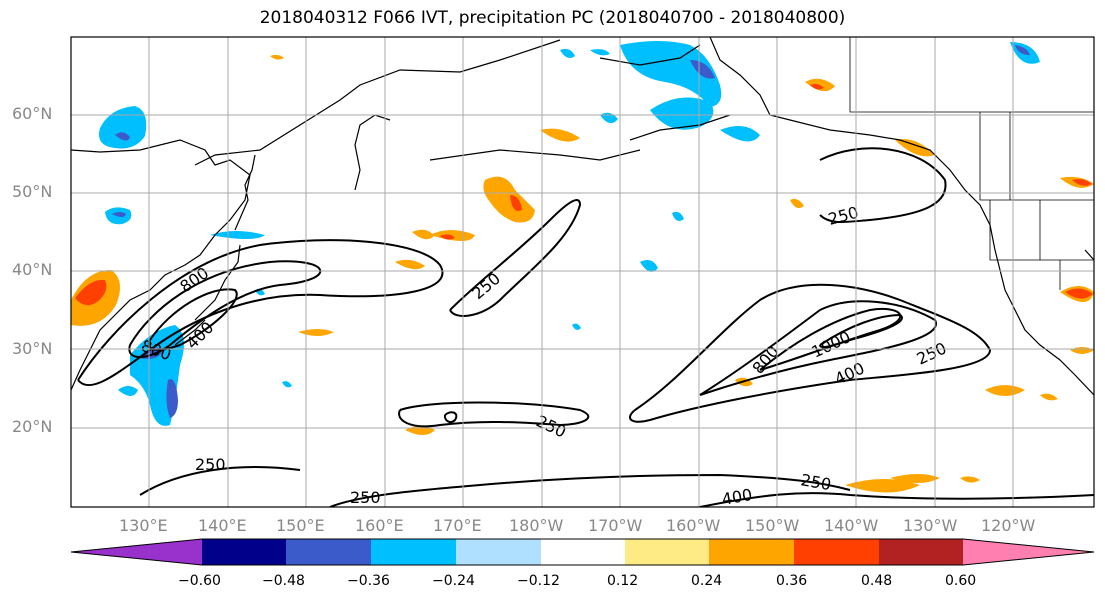 The width and height of the screenshot is (1105, 601). What do you see at coordinates (453, 581) in the screenshot?
I see `colorbar-tick: −0.24` at bounding box center [453, 581].